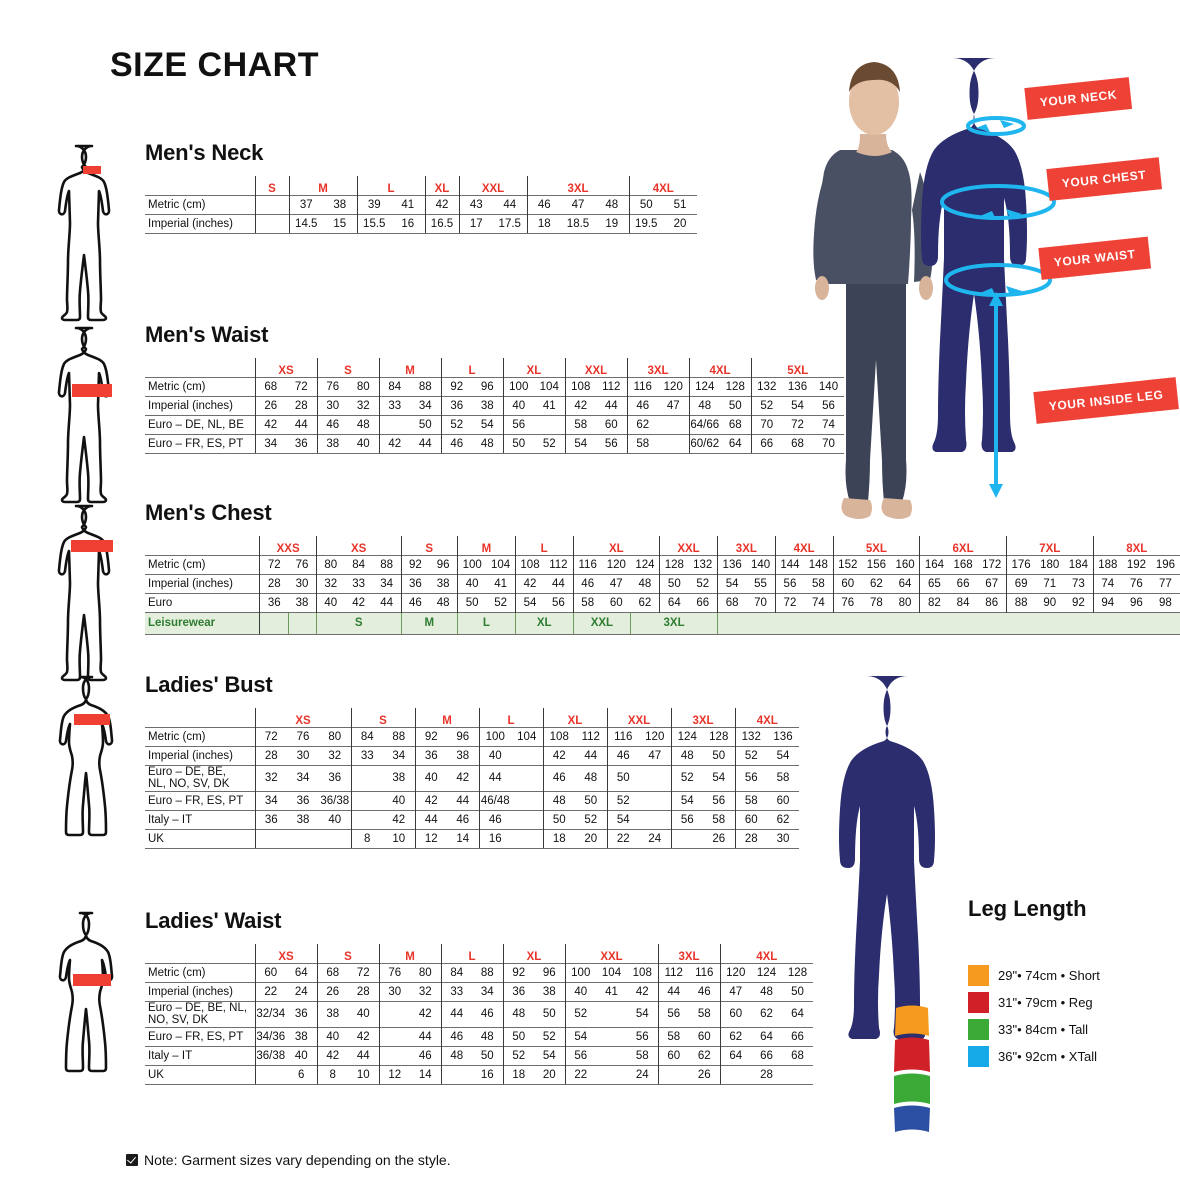 The height and width of the screenshot is (1197, 1180). What do you see at coordinates (580, 1075) in the screenshot?
I see `table-cell: 22` at bounding box center [580, 1075].